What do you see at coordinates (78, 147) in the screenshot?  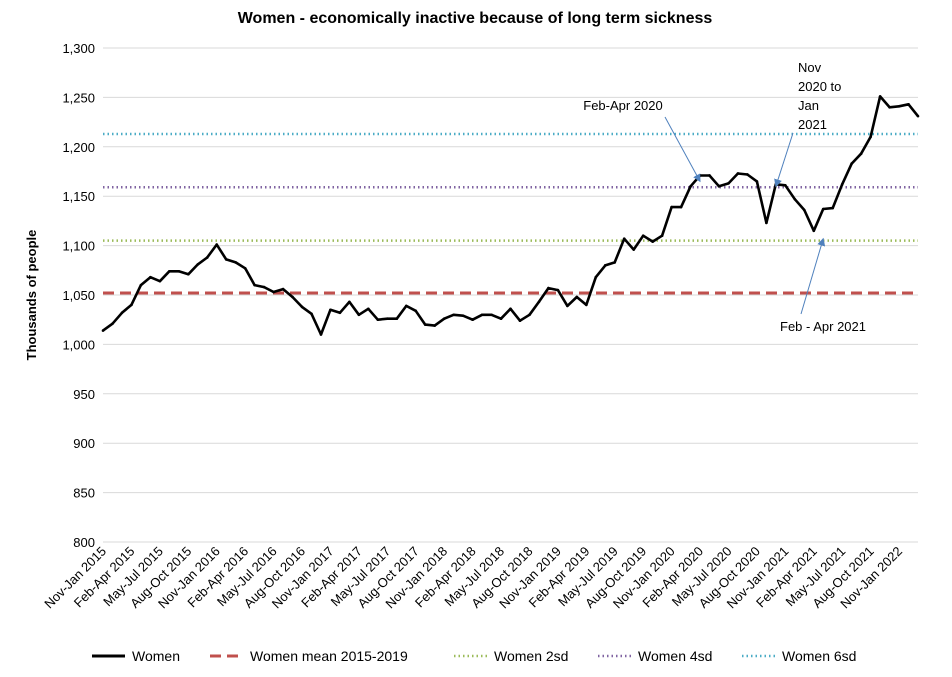 I see `y-tick-label: 1,200` at bounding box center [78, 147].